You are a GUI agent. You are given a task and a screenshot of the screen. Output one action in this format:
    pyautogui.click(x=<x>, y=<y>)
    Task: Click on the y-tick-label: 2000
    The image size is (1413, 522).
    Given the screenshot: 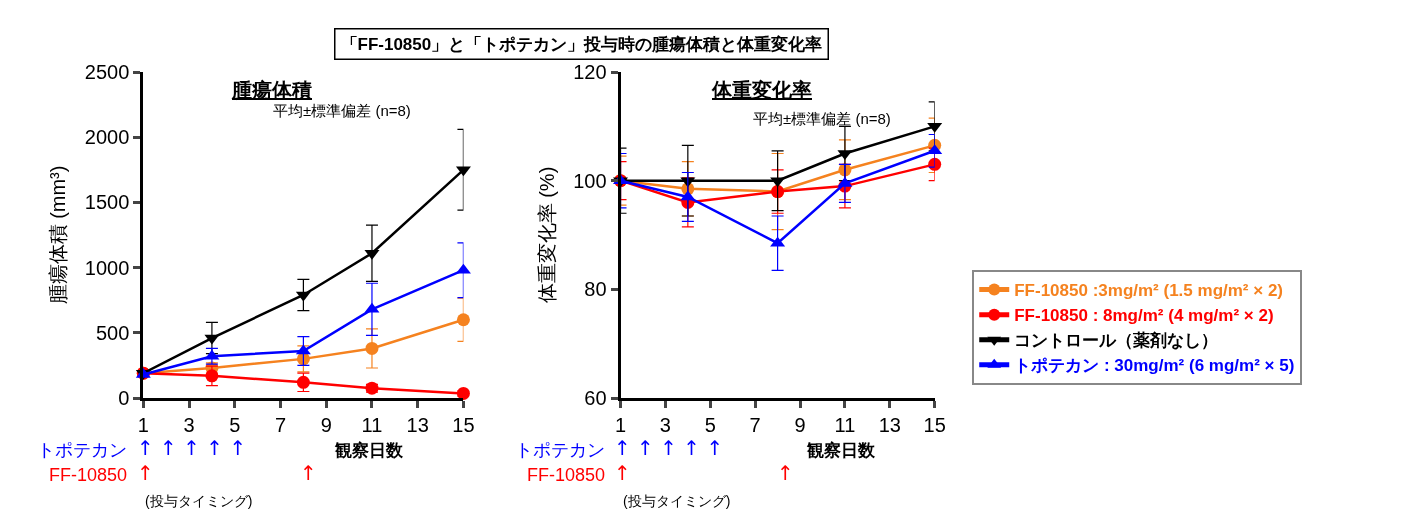 What is the action you would take?
    pyautogui.click(x=107, y=137)
    